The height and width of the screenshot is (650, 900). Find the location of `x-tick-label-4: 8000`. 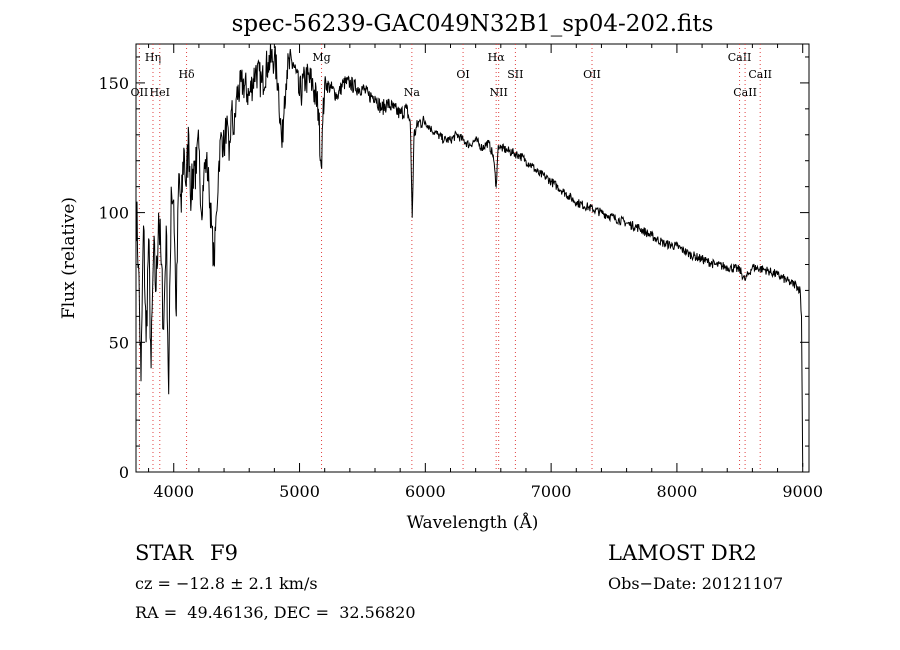

x-tick-label-4: 8000 is located at coordinates (677, 491).